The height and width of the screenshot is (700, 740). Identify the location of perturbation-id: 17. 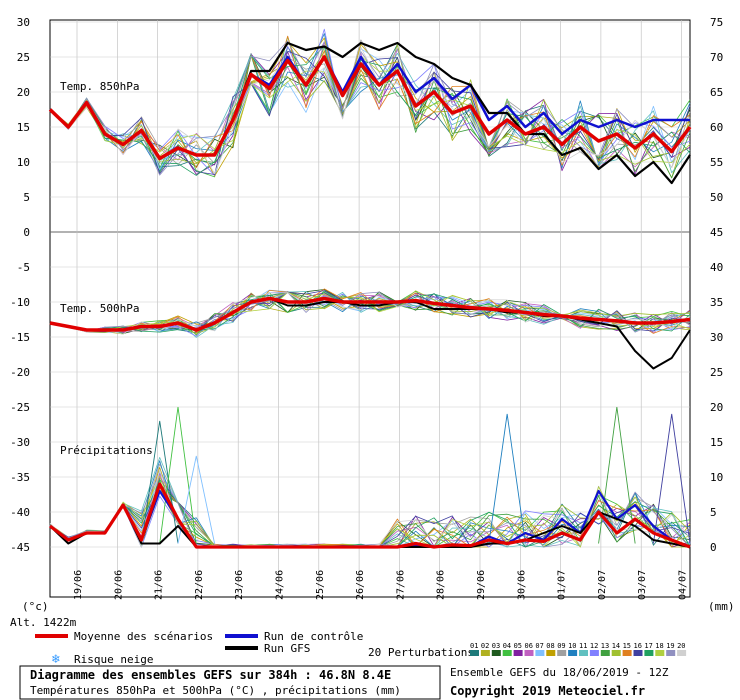
(648, 646).